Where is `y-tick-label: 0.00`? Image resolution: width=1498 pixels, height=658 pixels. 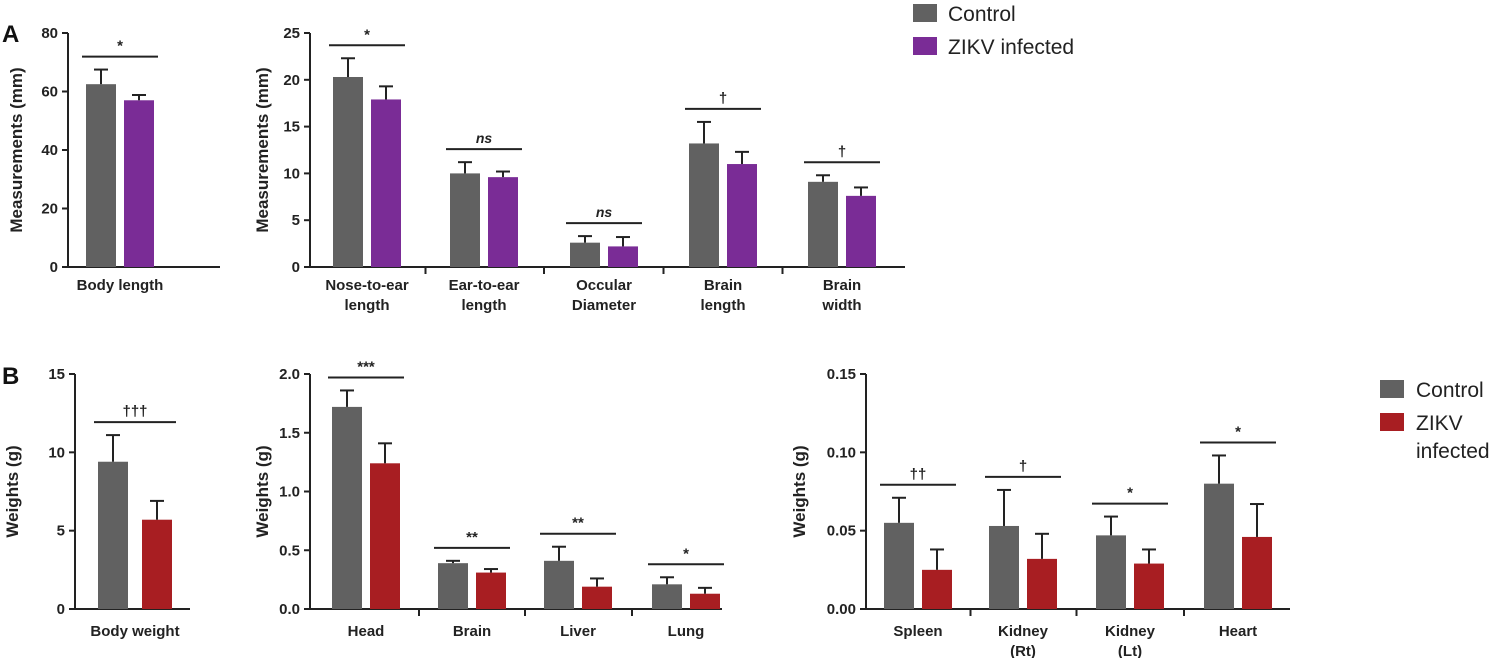 y-tick-label: 0.00 is located at coordinates (841, 609).